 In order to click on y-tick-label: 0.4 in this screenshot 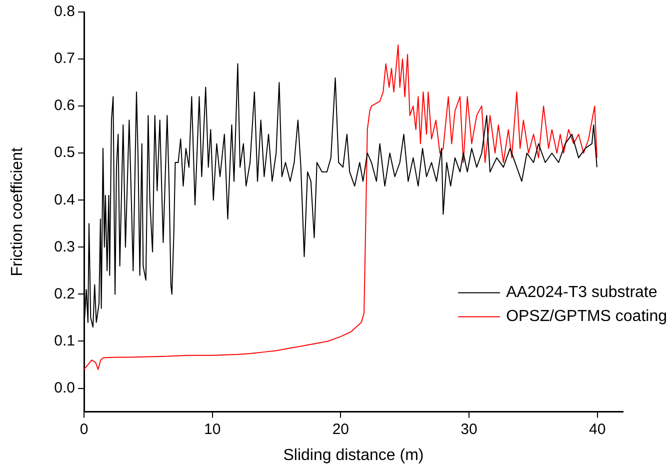, I will do `click(64, 199)`.